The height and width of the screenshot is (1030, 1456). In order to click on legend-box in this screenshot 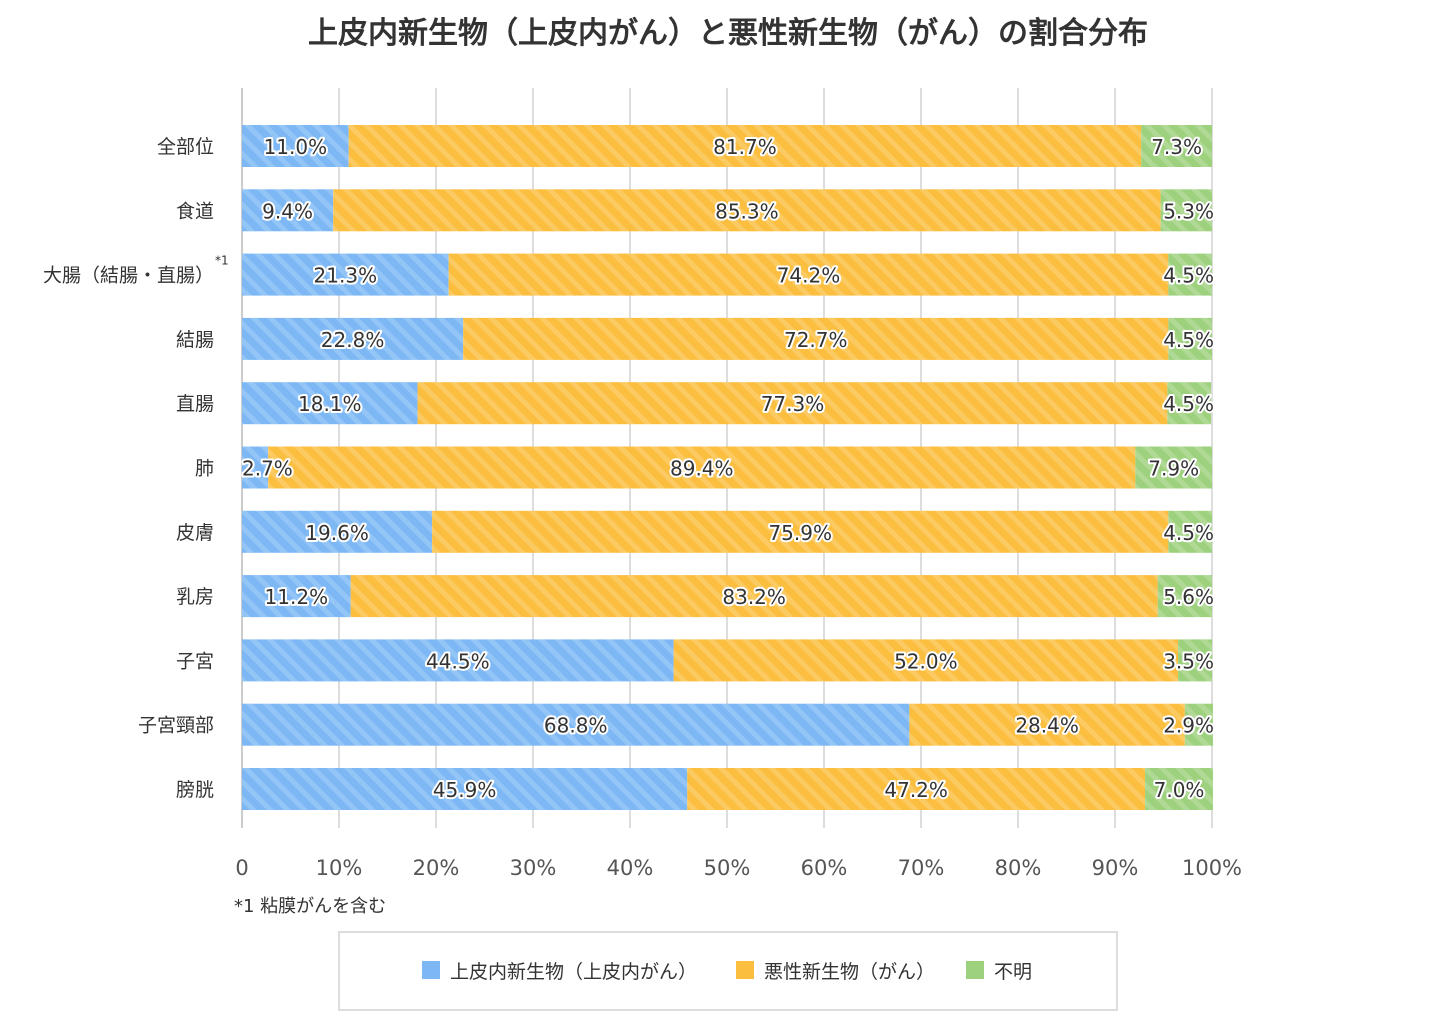, I will do `click(728, 971)`.